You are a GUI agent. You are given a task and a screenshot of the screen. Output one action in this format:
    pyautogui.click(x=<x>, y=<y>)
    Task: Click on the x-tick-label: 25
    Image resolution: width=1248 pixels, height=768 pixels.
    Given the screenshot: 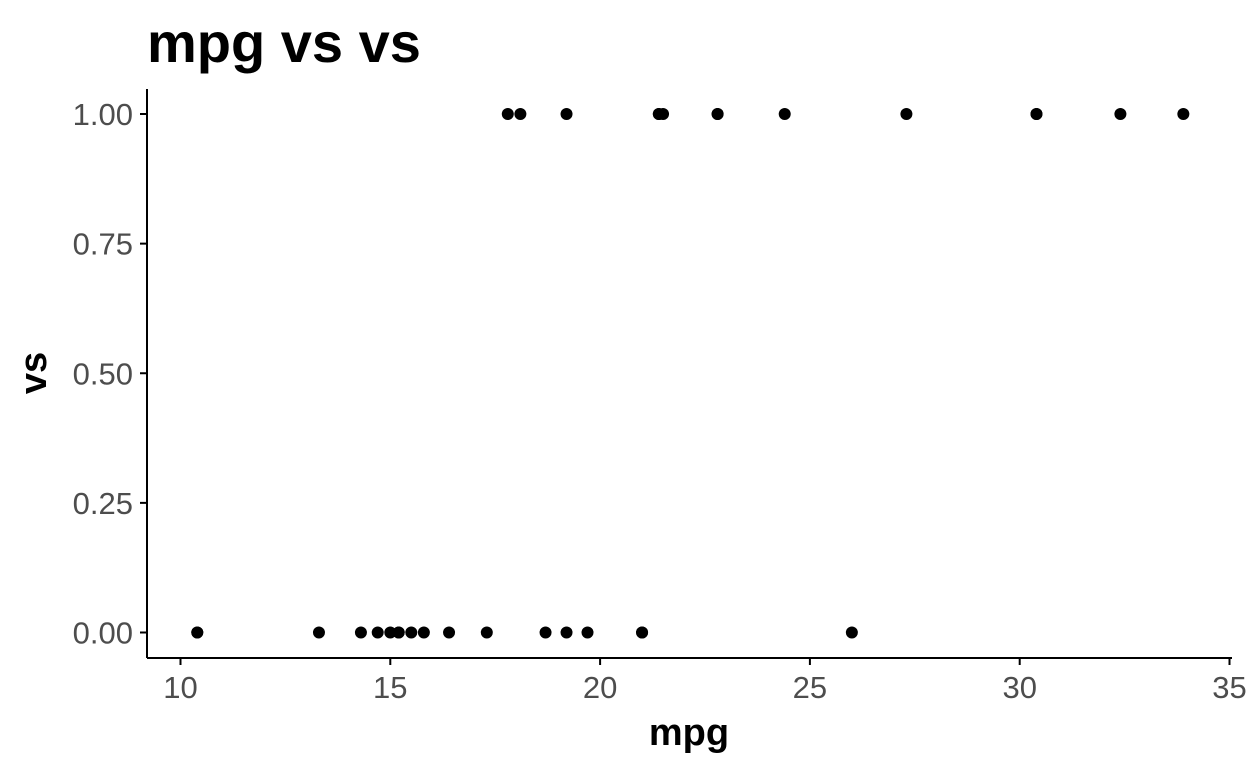 What is the action you would take?
    pyautogui.click(x=810, y=687)
    